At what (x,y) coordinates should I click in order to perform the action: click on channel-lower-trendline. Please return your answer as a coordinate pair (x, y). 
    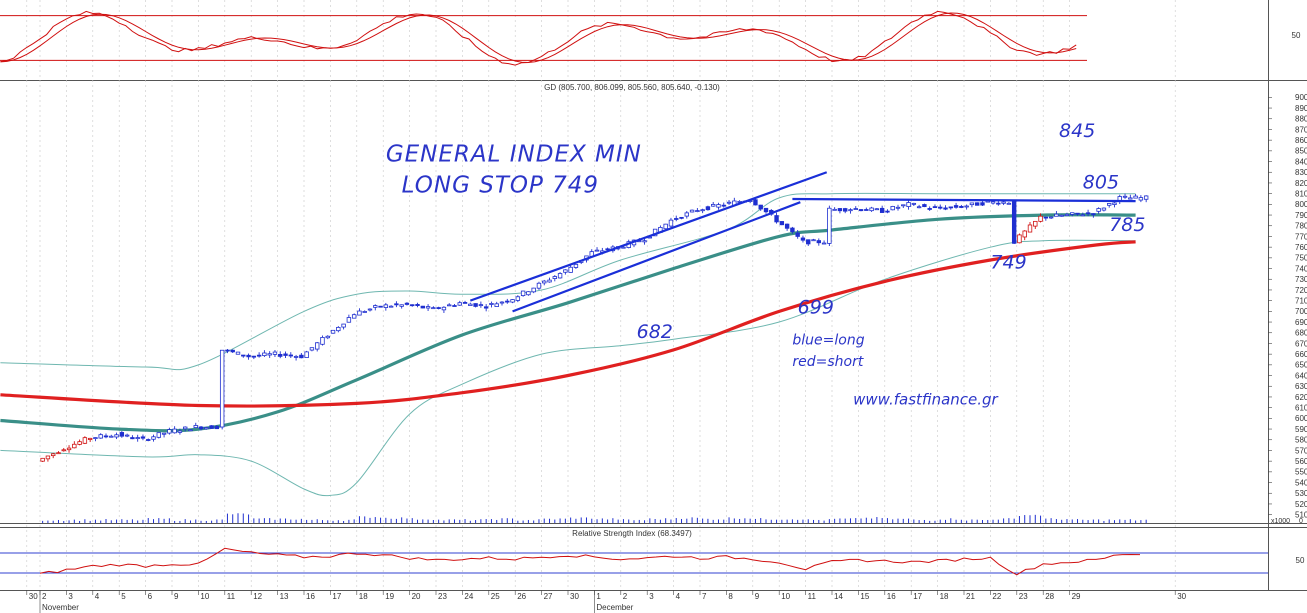
    Looking at the image, I should click on (656, 257).